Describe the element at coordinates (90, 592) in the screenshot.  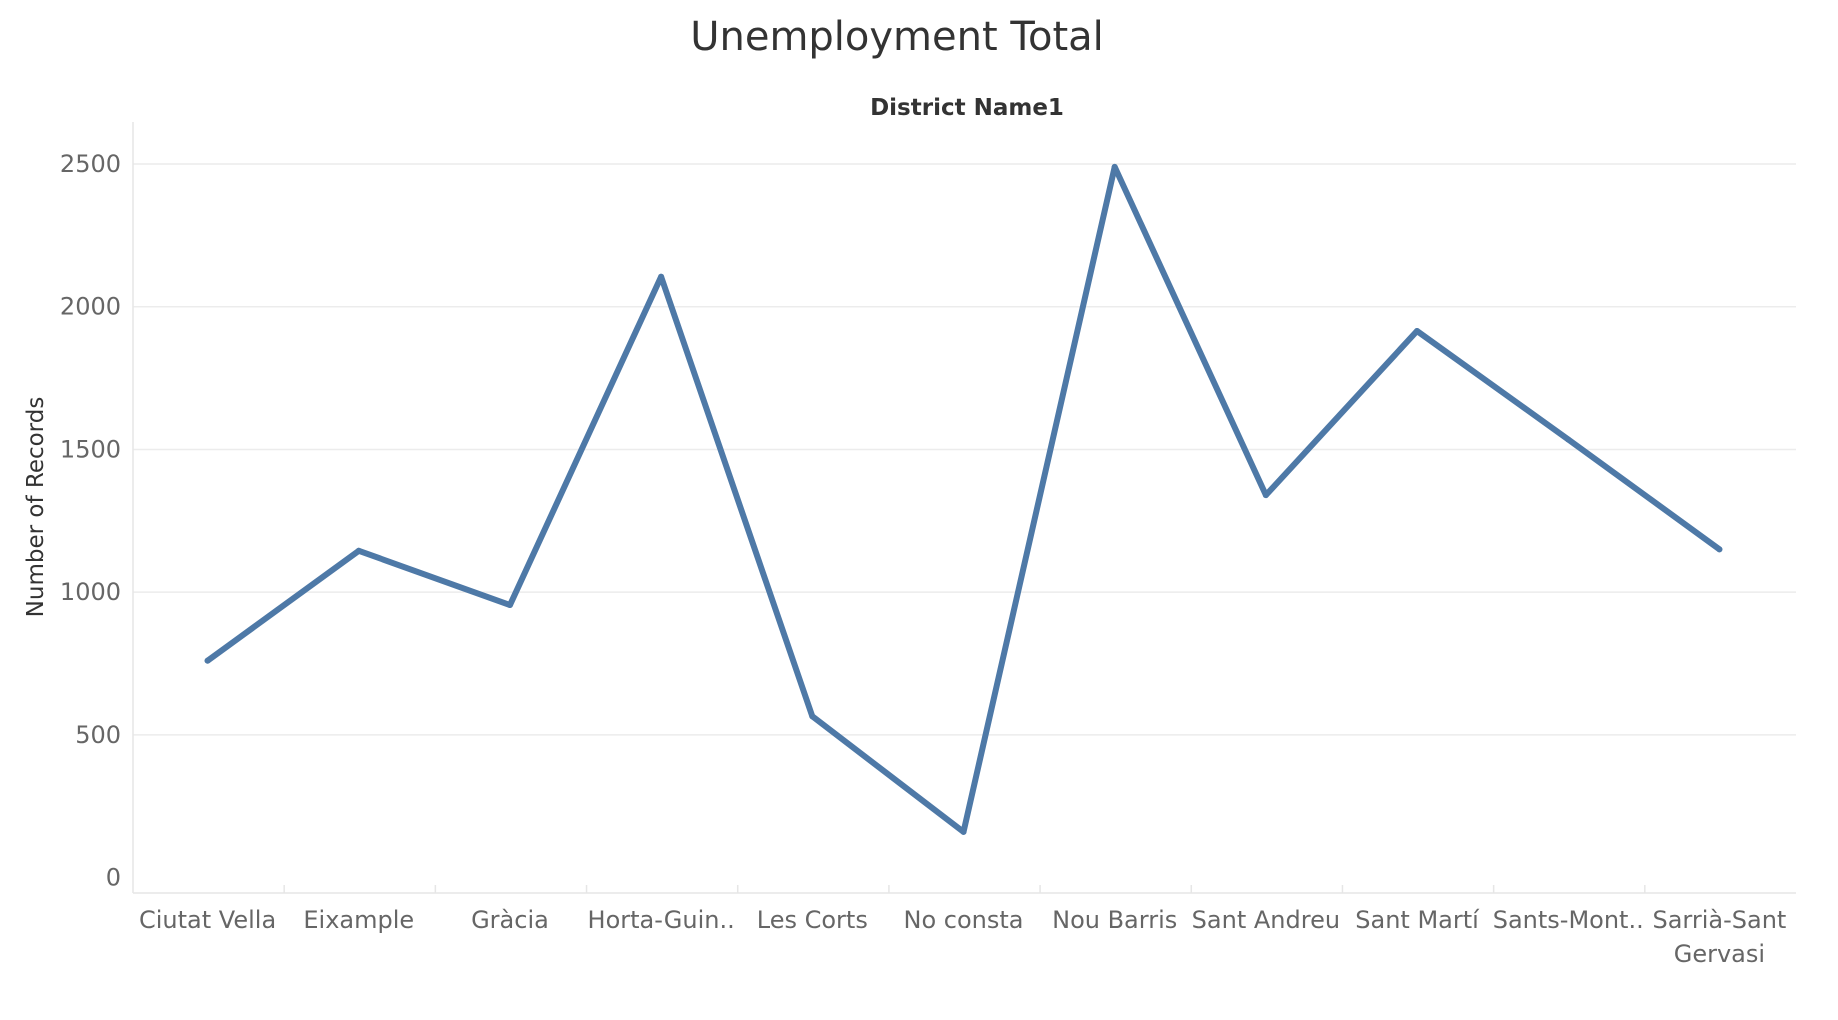
I see `y-tick-label: 1000` at that location.